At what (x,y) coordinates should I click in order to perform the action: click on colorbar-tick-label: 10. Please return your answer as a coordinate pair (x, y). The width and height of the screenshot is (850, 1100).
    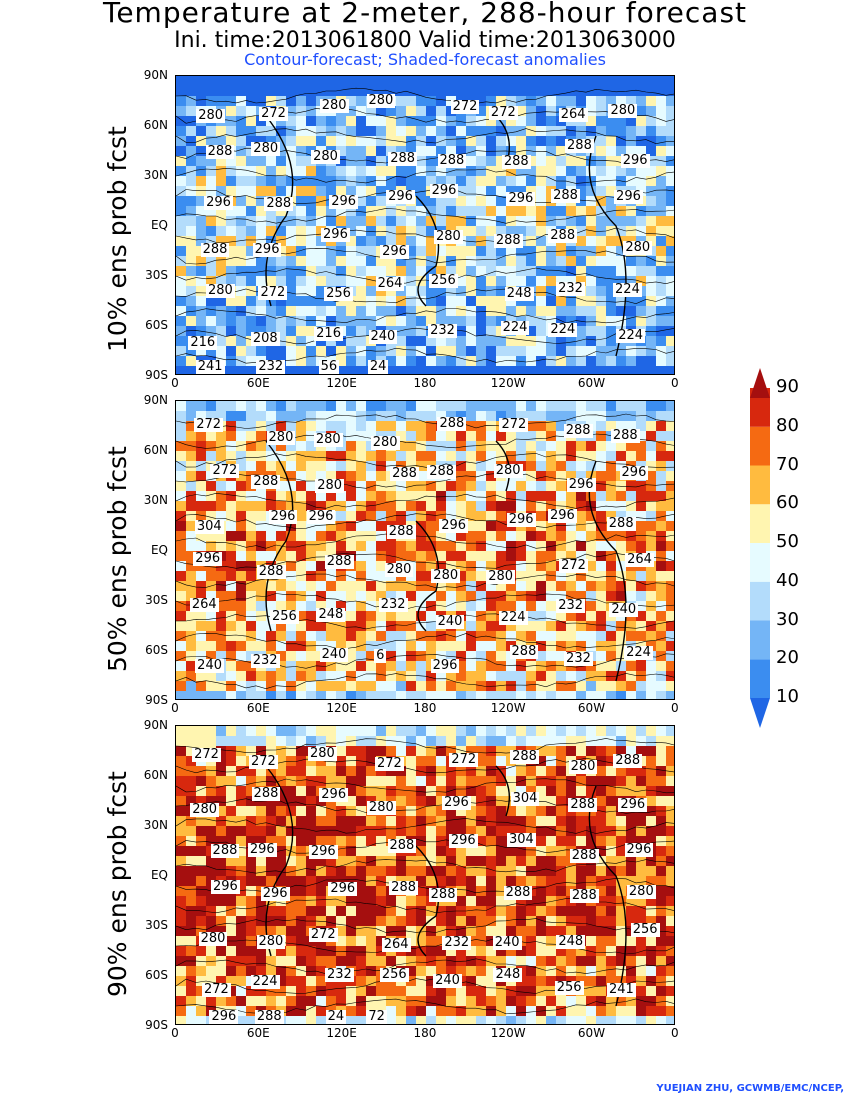
    Looking at the image, I should click on (787, 696).